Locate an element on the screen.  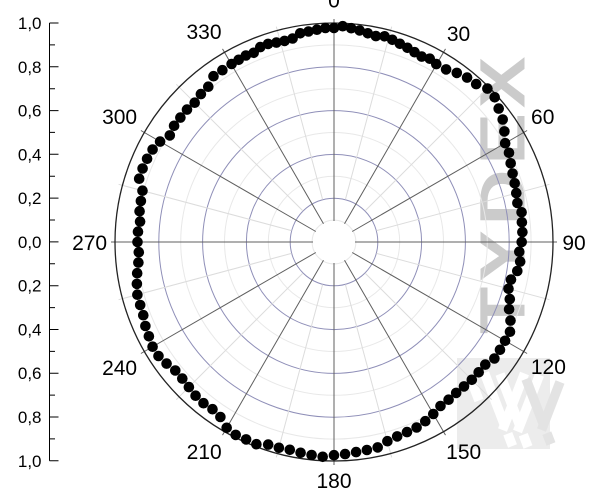
svg-text: 180 is located at coordinates (333, 481).